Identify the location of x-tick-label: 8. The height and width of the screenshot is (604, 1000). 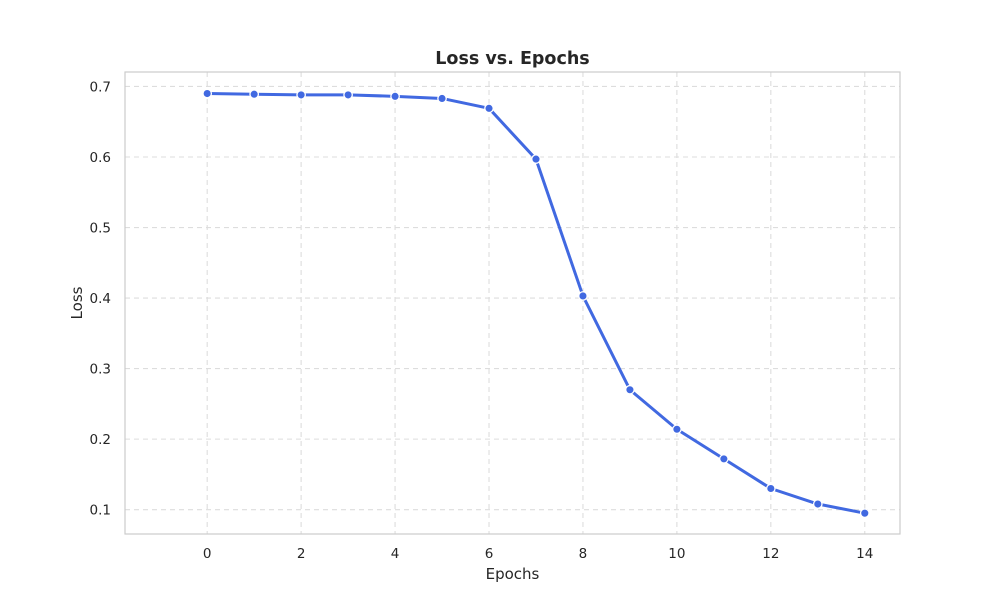
(583, 554).